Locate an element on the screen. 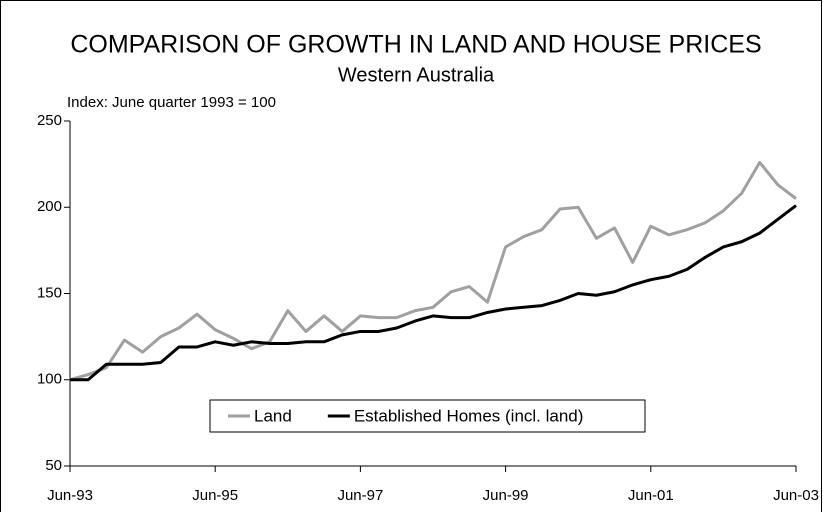 The image size is (823, 512). x-tick-label: Jun-03 is located at coordinates (796, 495).